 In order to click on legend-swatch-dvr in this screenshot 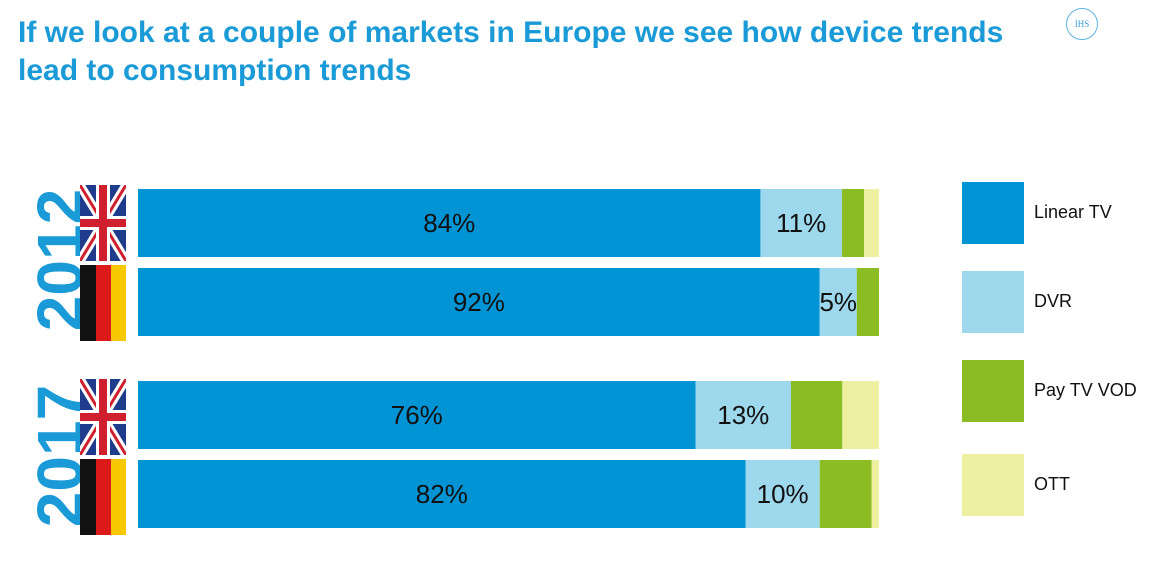, I will do `click(993, 302)`.